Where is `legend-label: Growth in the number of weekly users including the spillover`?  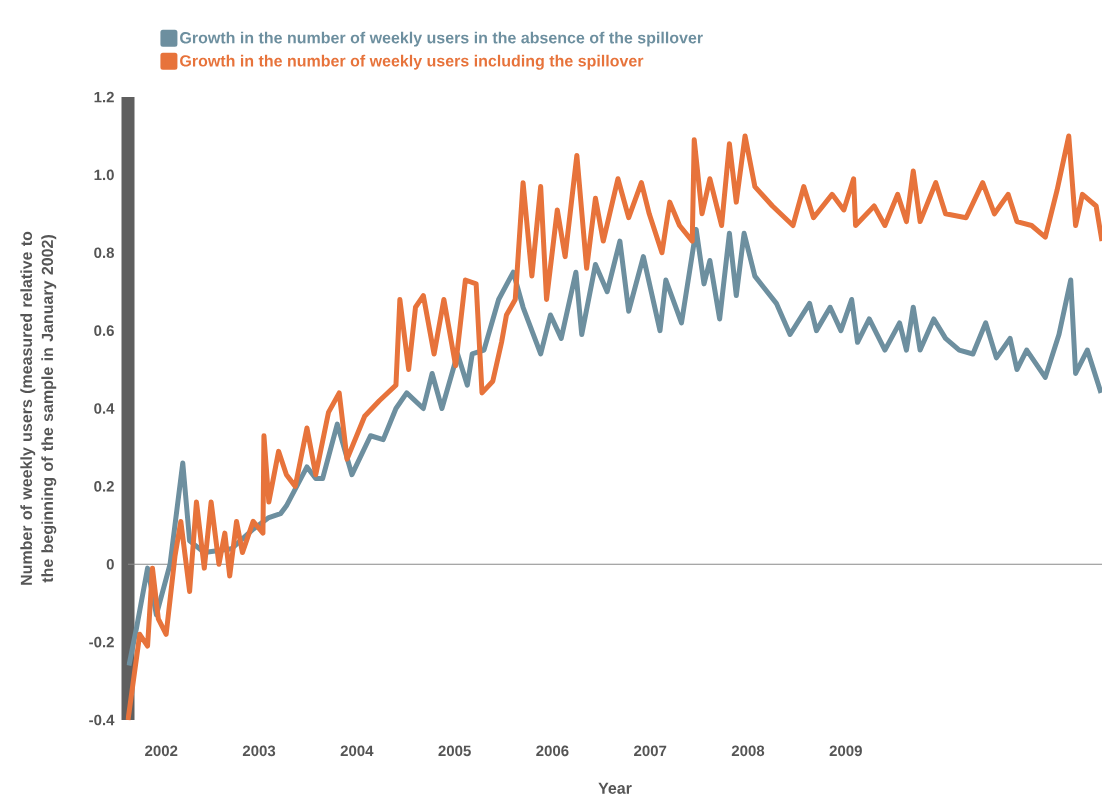
legend-label: Growth in the number of weekly users including the spillover is located at coordinates (412, 62).